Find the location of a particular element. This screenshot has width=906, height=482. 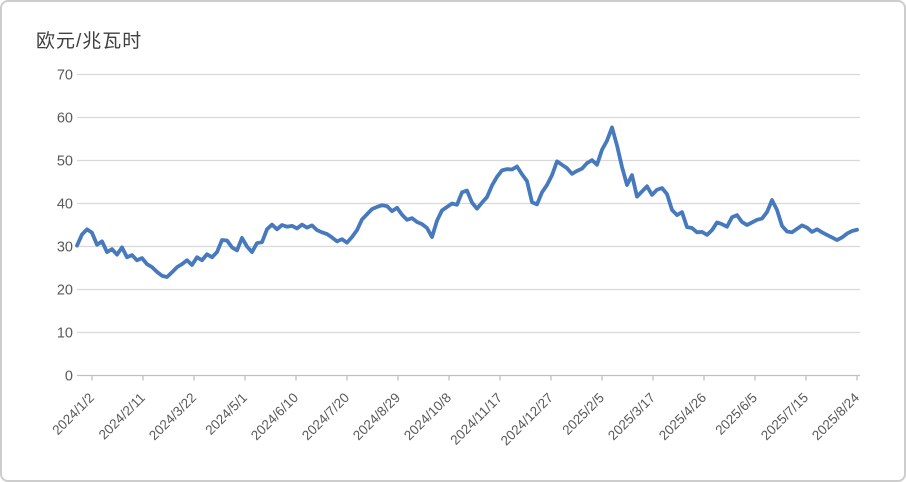

x-axis-tick-label: 2024/5/1 is located at coordinates (226, 414).